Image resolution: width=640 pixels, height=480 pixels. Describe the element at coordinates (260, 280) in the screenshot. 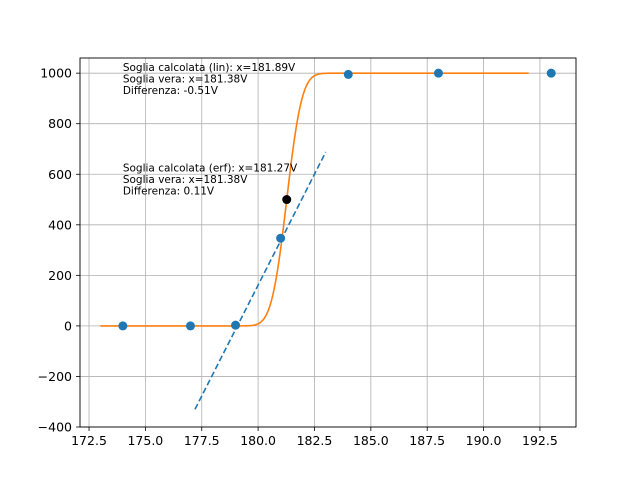

I see `linear-fit-line` at that location.